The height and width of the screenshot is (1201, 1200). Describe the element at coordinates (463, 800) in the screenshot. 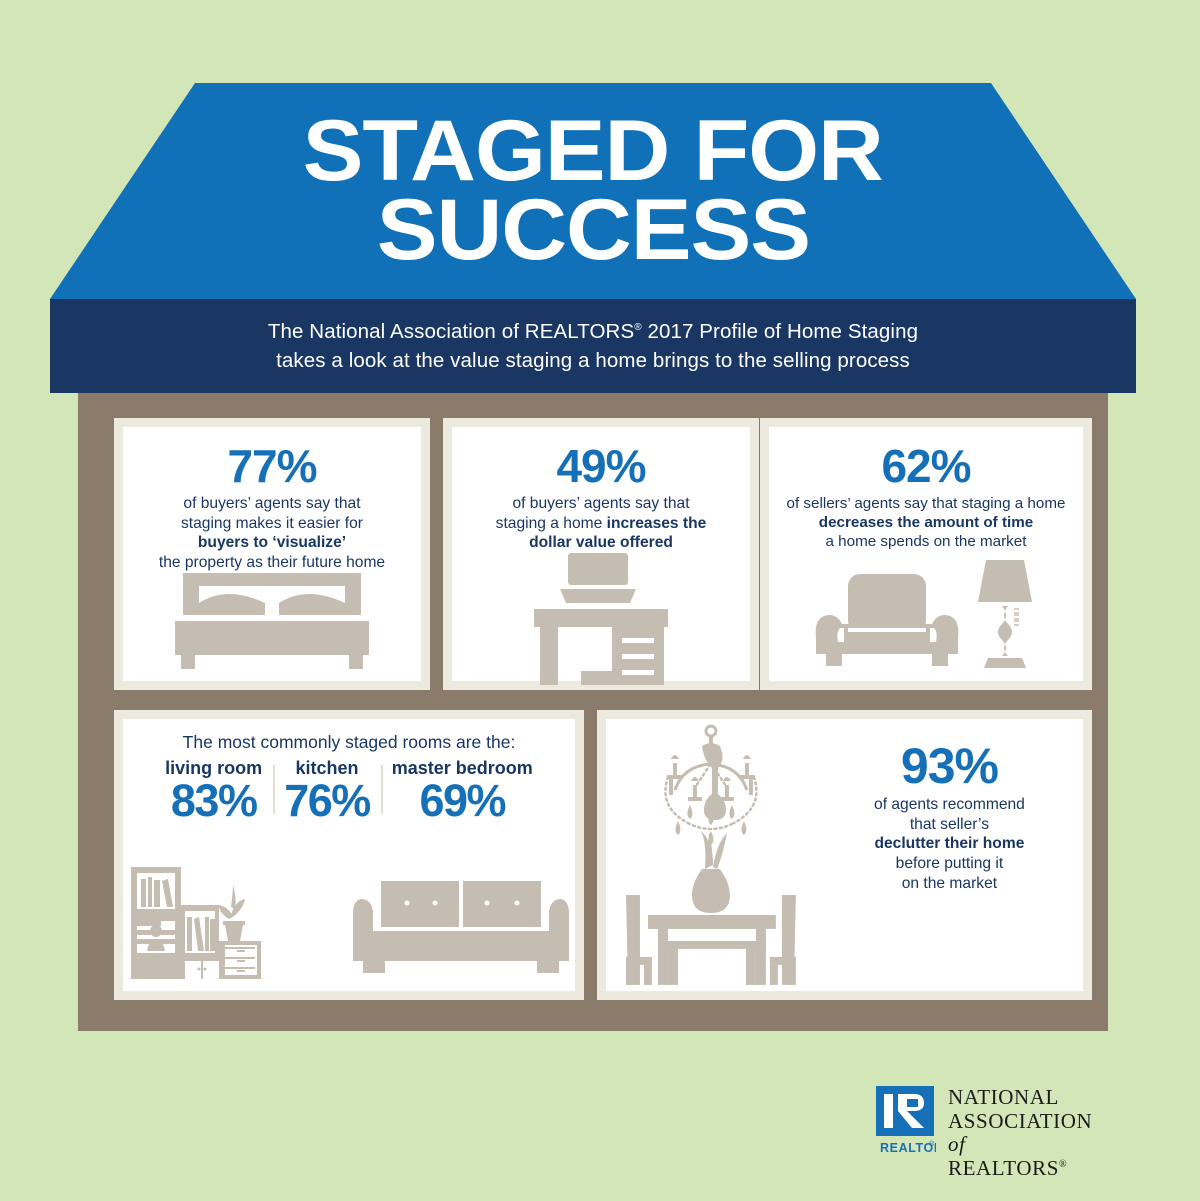

I see `room-percent: 69%` at that location.